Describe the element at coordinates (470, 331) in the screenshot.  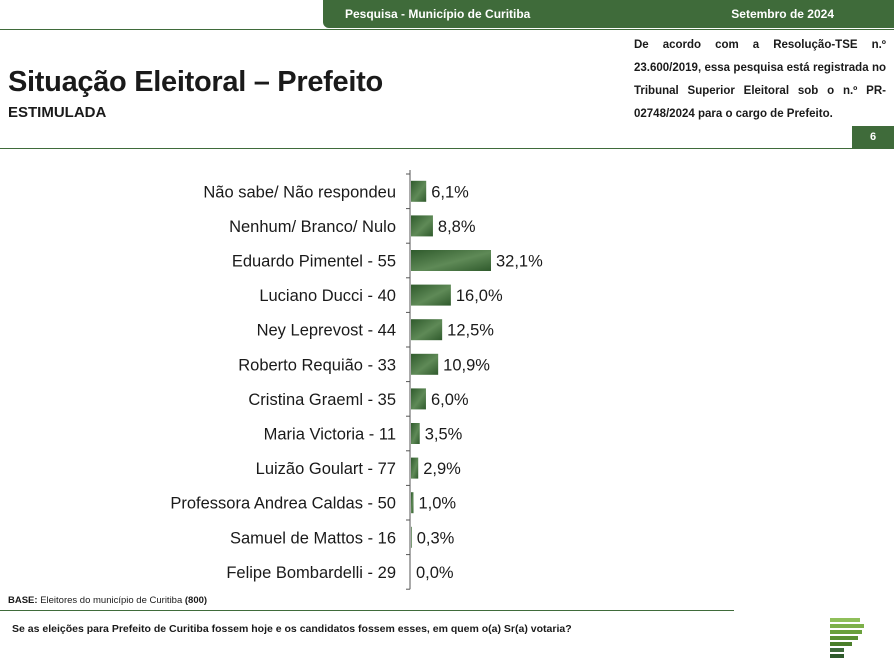
I see `data-label: 12,5%` at that location.